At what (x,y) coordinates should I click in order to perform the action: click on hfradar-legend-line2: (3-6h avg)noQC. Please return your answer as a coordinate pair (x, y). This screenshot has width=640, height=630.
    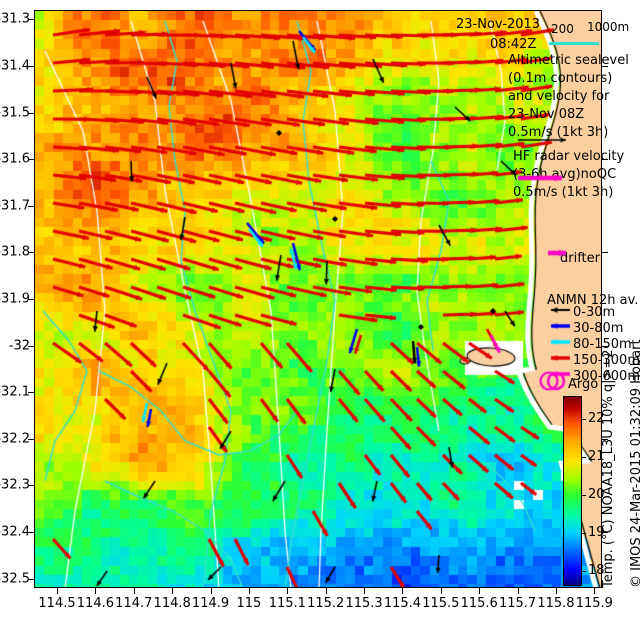
    Looking at the image, I should click on (565, 174).